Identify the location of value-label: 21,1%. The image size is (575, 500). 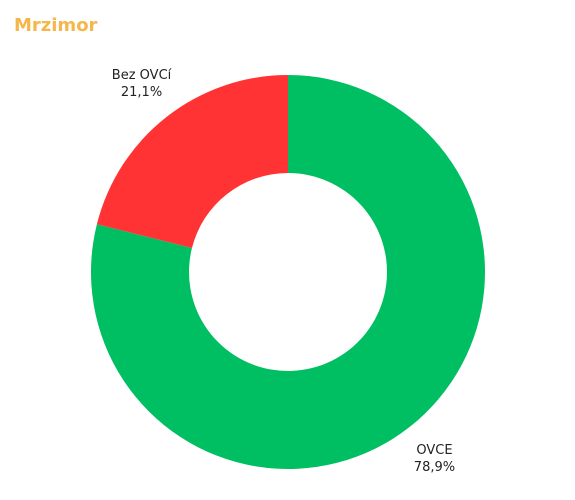
(141, 92).